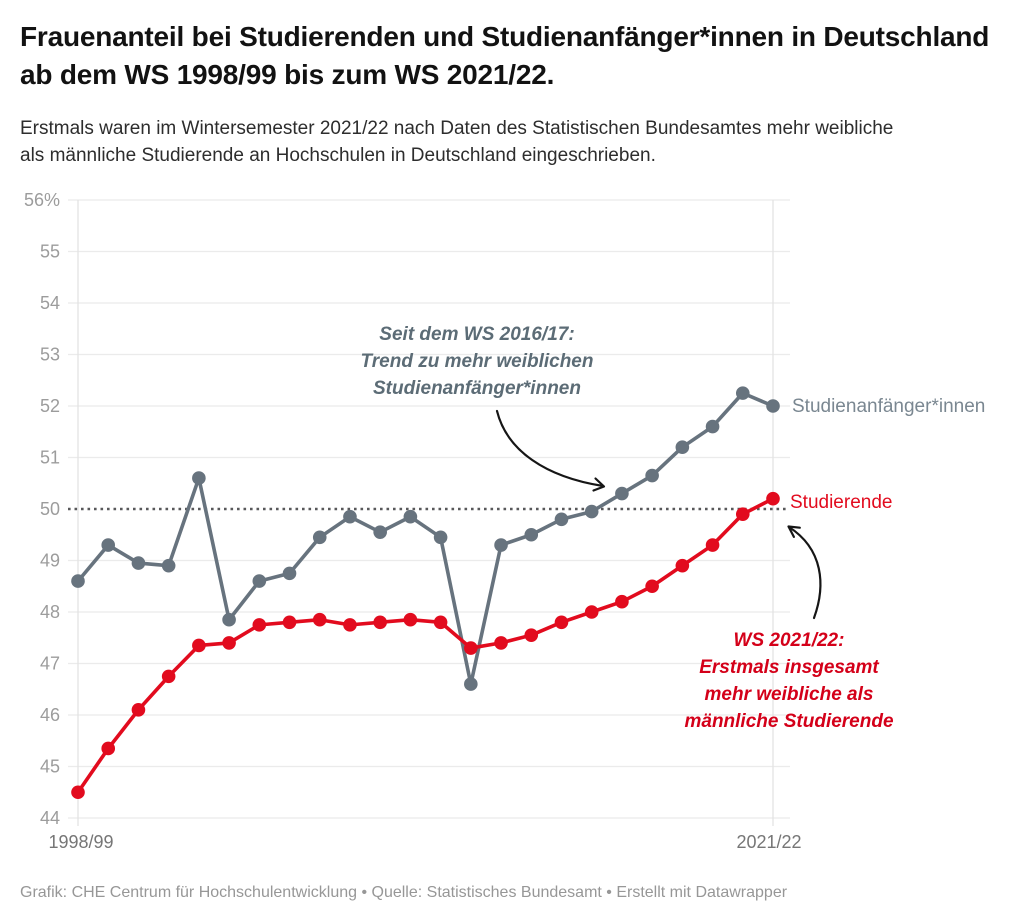  Describe the element at coordinates (789, 667) in the screenshot. I see `annotation-line: Erstmals insgesamt` at that location.